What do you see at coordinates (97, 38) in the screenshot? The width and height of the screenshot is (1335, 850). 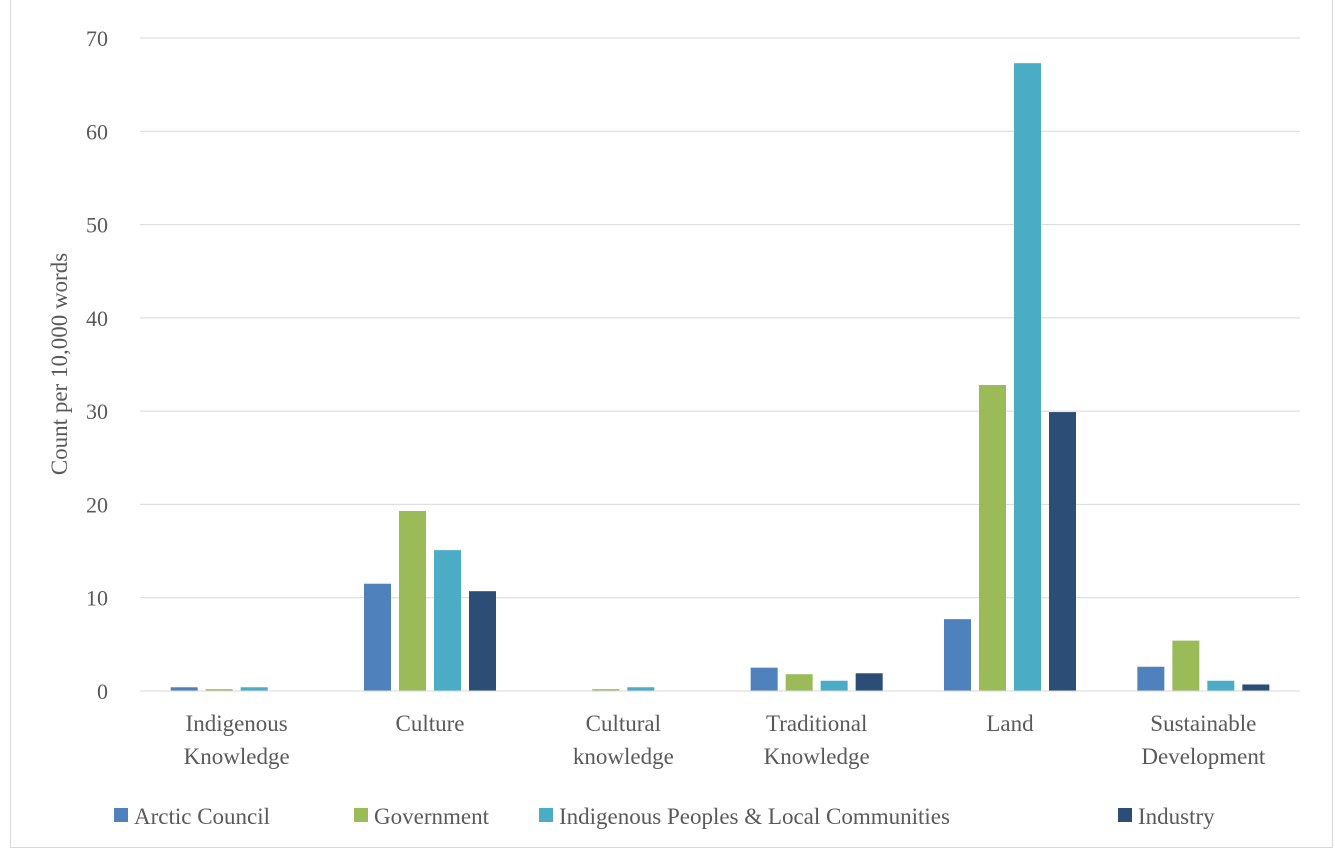 I see `y-tick-label: 70` at bounding box center [97, 38].